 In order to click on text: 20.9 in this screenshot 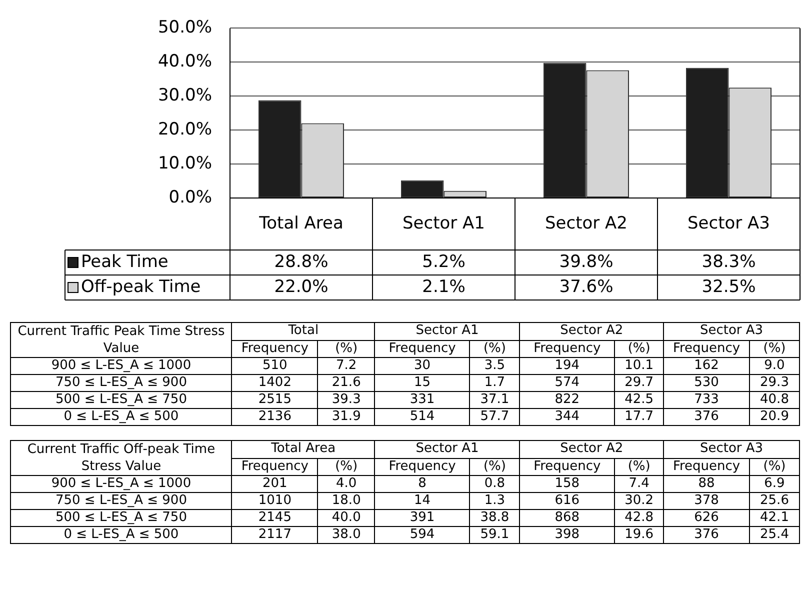, I will do `click(775, 417)`.